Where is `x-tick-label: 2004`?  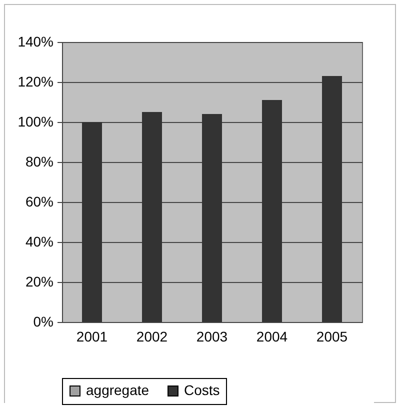 x-tick-label: 2004 is located at coordinates (272, 336).